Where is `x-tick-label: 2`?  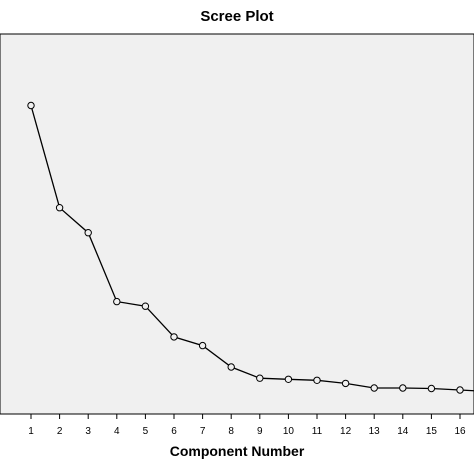 x-tick-label: 2 is located at coordinates (60, 431).